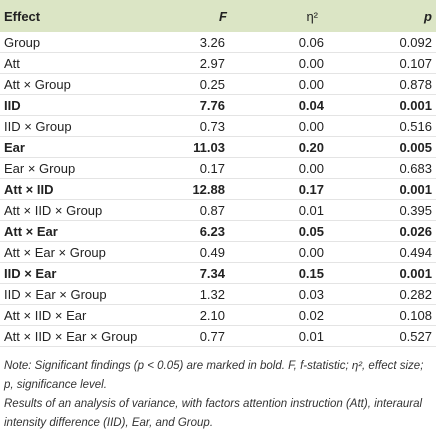  What do you see at coordinates (206, 315) in the screenshot?
I see `value-cell: 2.10` at bounding box center [206, 315].